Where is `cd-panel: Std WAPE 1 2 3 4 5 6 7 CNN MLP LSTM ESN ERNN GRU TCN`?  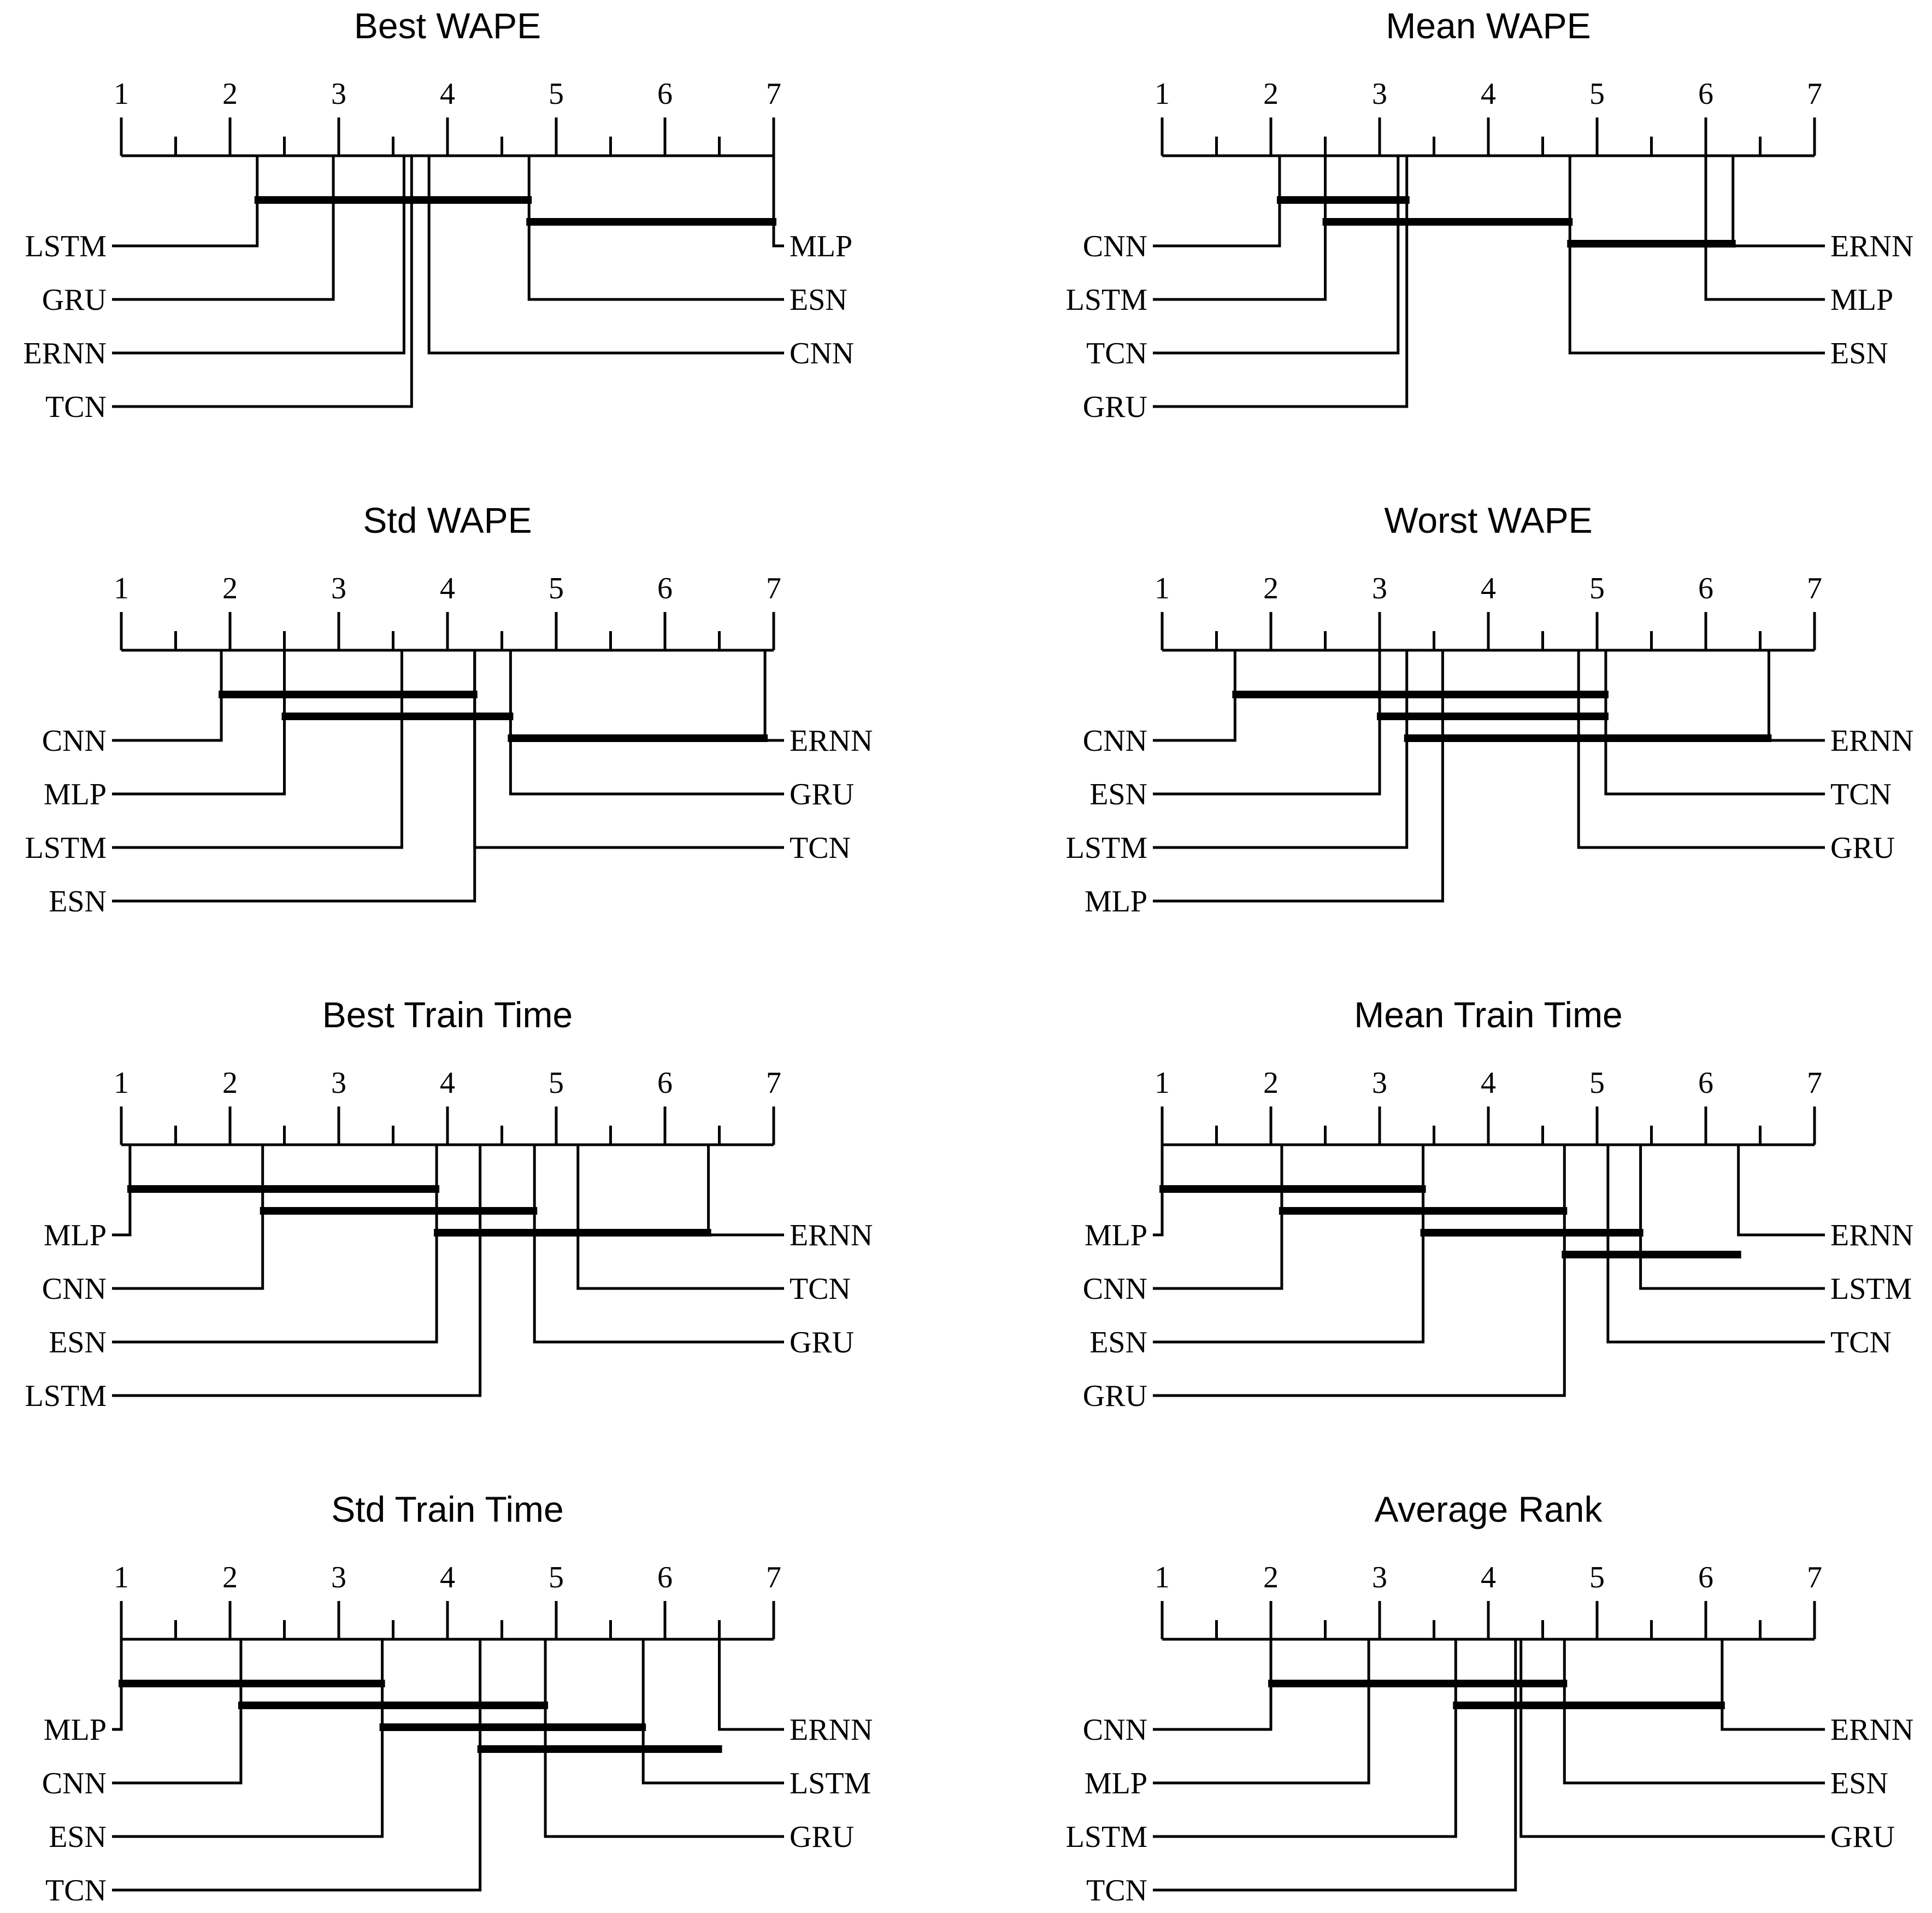 cd-panel: Std WAPE 1 2 3 4 5 6 7 CNN MLP LSTM ESN ERNN GRU TCN is located at coordinates (449, 709).